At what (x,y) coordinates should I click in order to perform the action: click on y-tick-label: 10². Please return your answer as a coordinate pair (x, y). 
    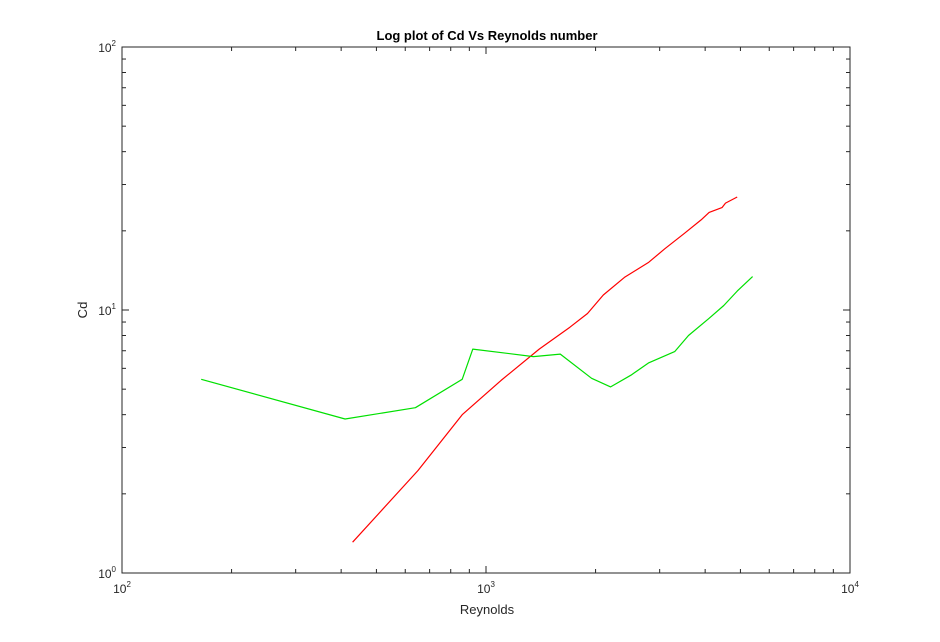
    Looking at the image, I should click on (107, 47).